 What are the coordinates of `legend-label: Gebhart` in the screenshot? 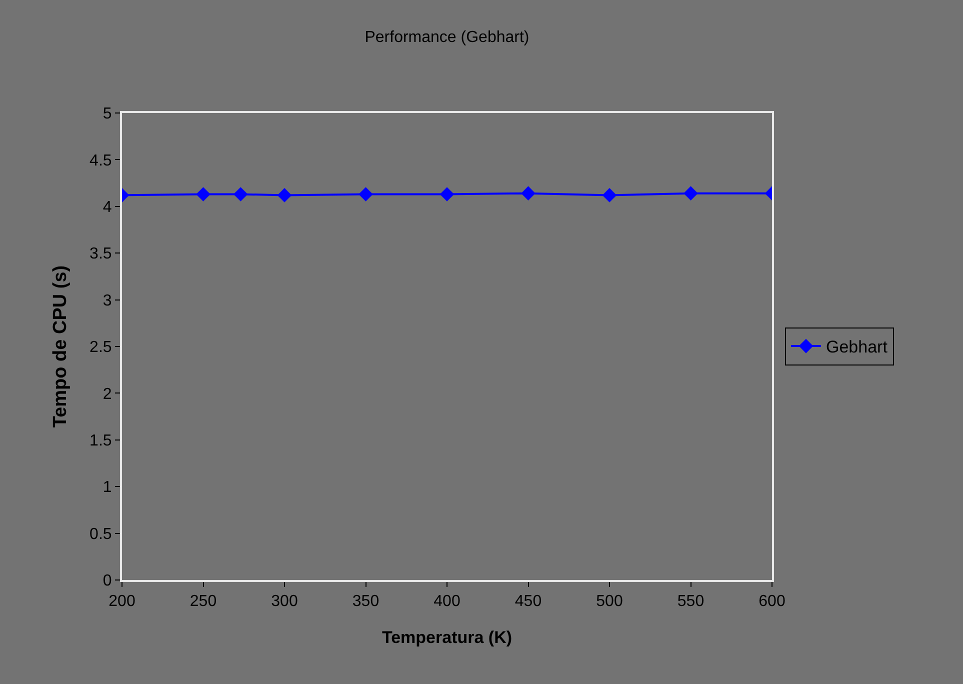 It's located at (857, 347).